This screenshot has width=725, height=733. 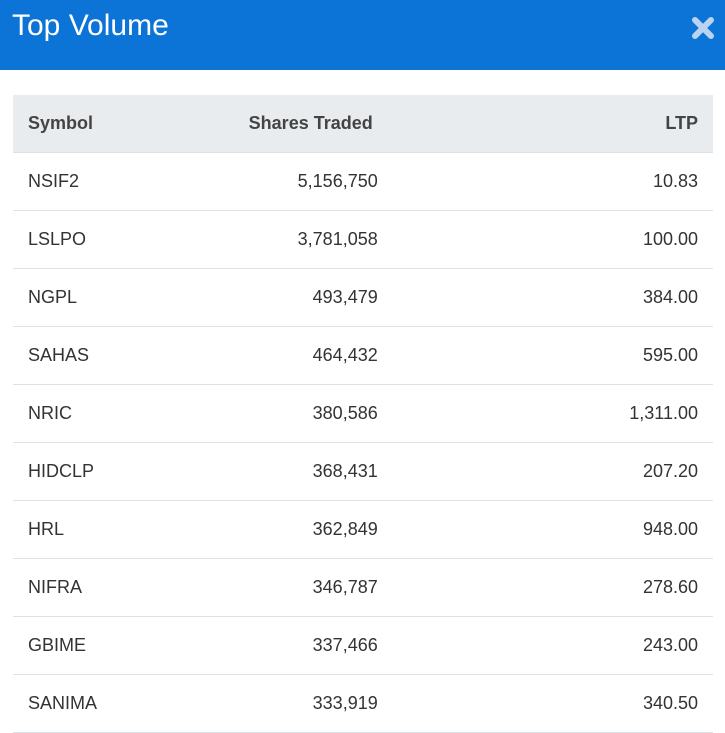 I want to click on table-row: GBIME 337,466 243.00, so click(x=363, y=645).